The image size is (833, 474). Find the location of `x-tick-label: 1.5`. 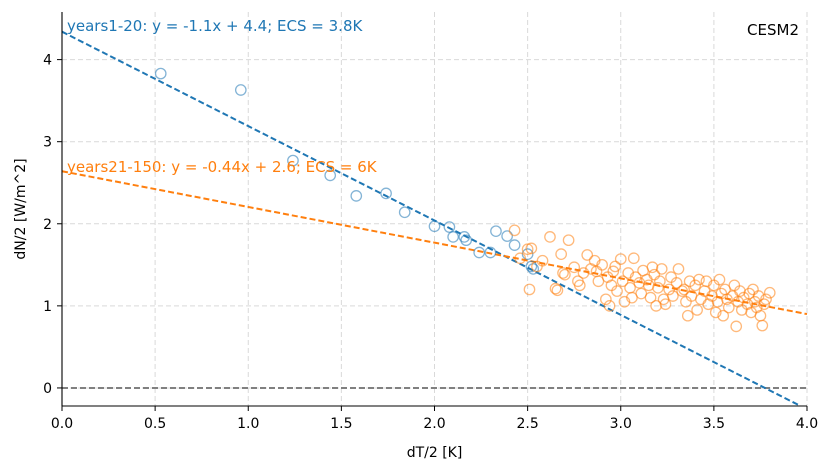

x-tick-label: 1.5 is located at coordinates (341, 424).